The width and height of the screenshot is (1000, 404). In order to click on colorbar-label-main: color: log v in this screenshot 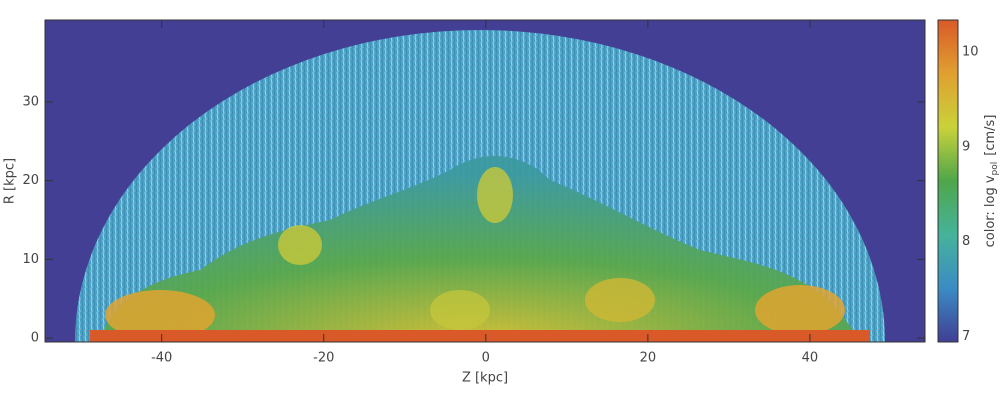, I will do `click(990, 211)`.